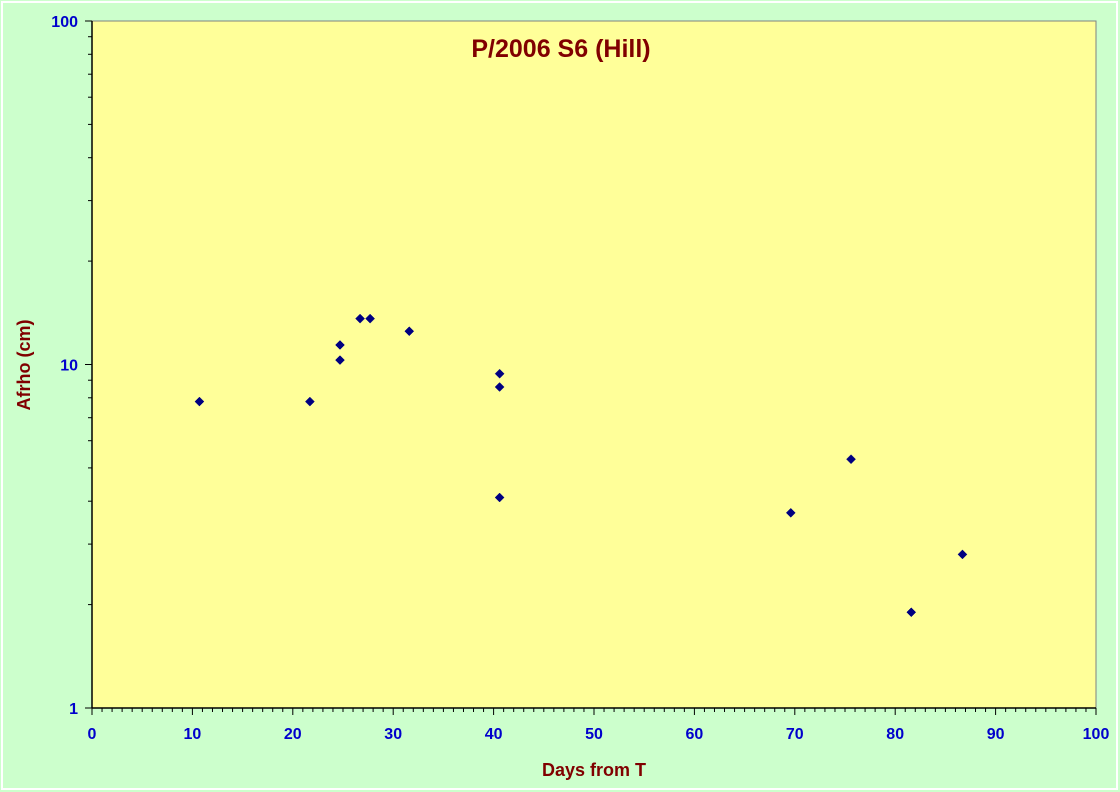  What do you see at coordinates (895, 734) in the screenshot?
I see `x-tick-label: 80` at bounding box center [895, 734].